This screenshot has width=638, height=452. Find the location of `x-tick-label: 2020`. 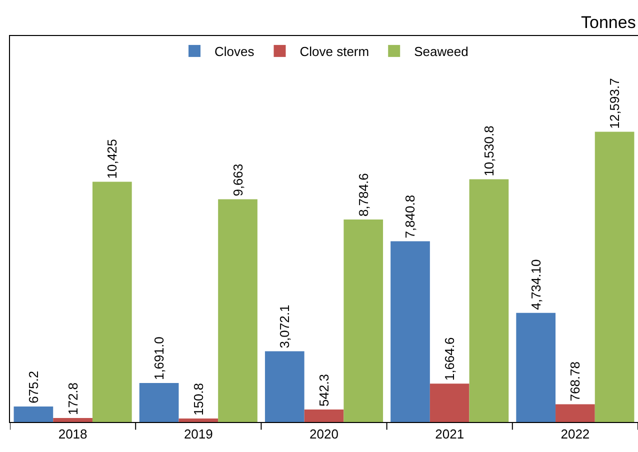

x-tick-label: 2020 is located at coordinates (324, 434).